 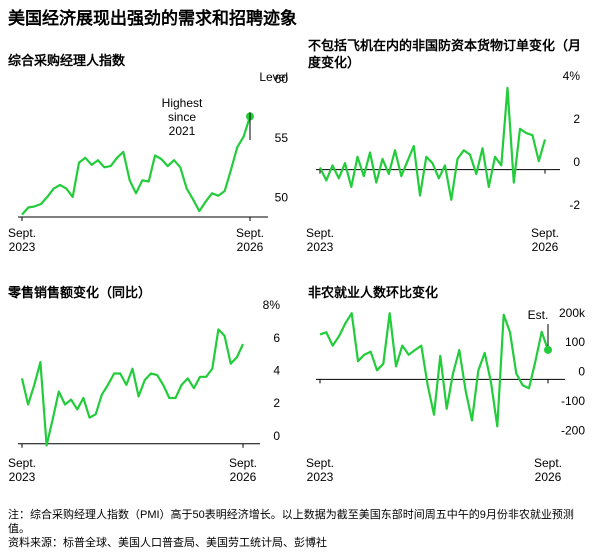 What do you see at coordinates (572, 313) in the screenshot?
I see `y-tick-label: 200k` at bounding box center [572, 313].